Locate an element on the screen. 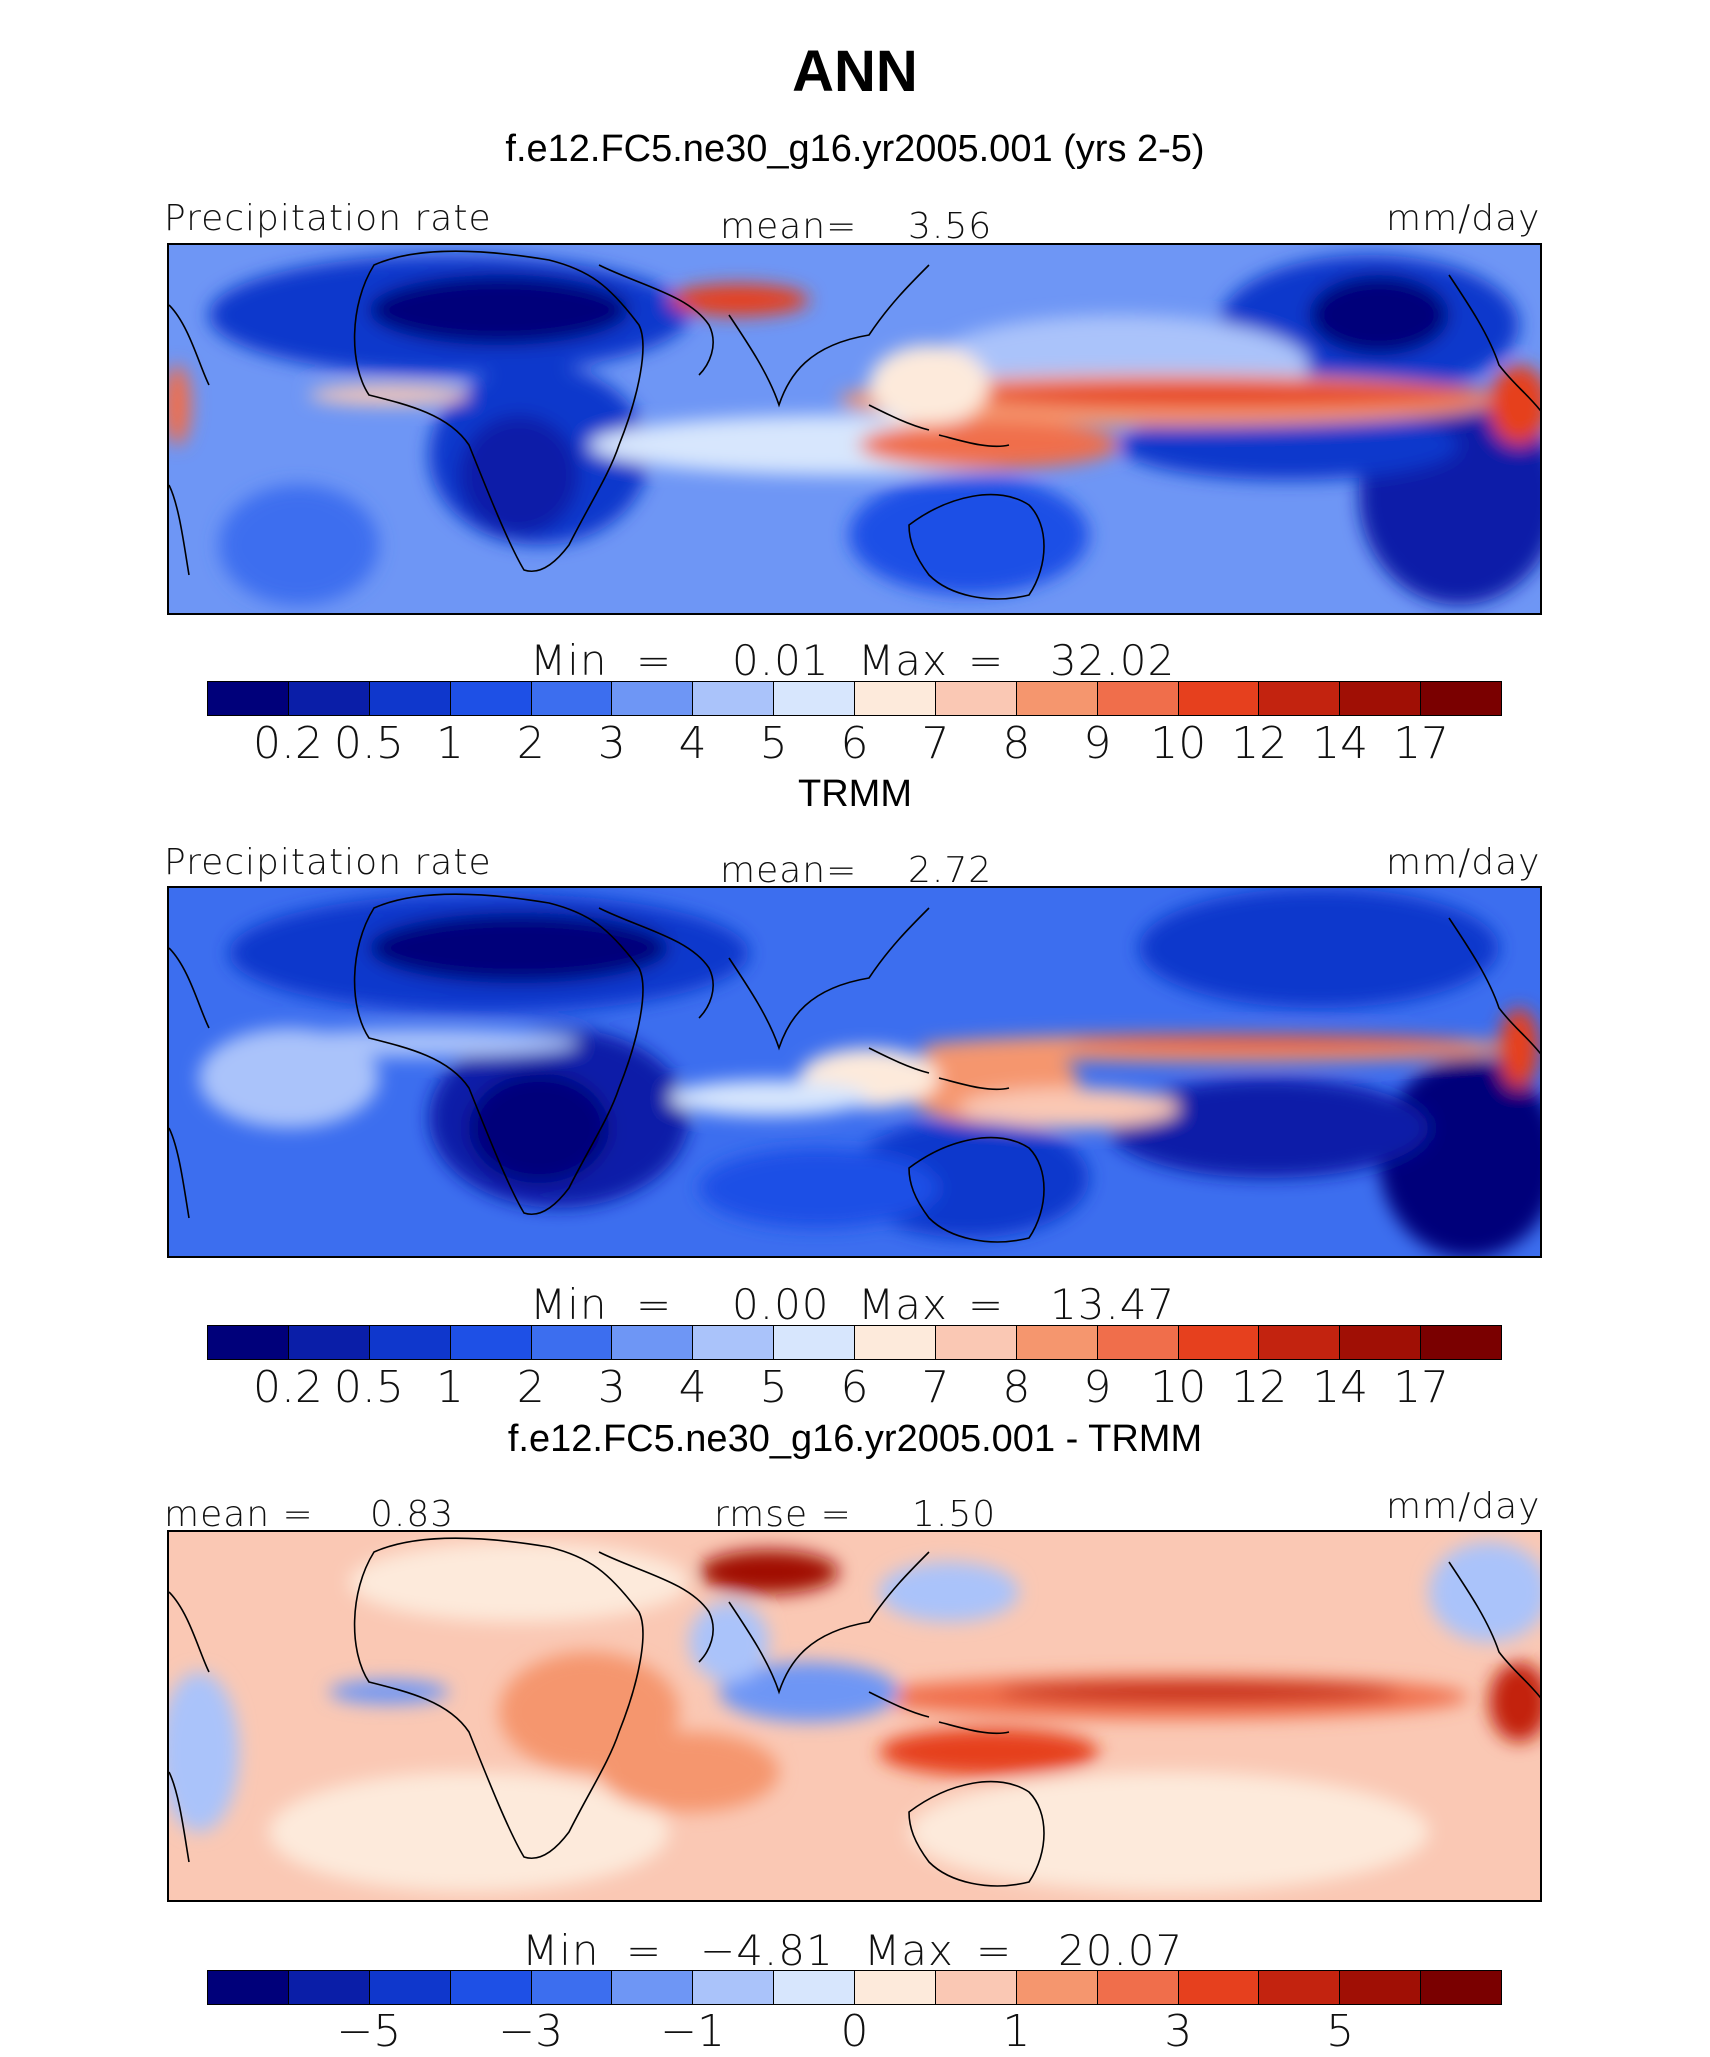 This screenshot has height=2057, width=1710. panel-3-units: mm/day is located at coordinates (1463, 1506).